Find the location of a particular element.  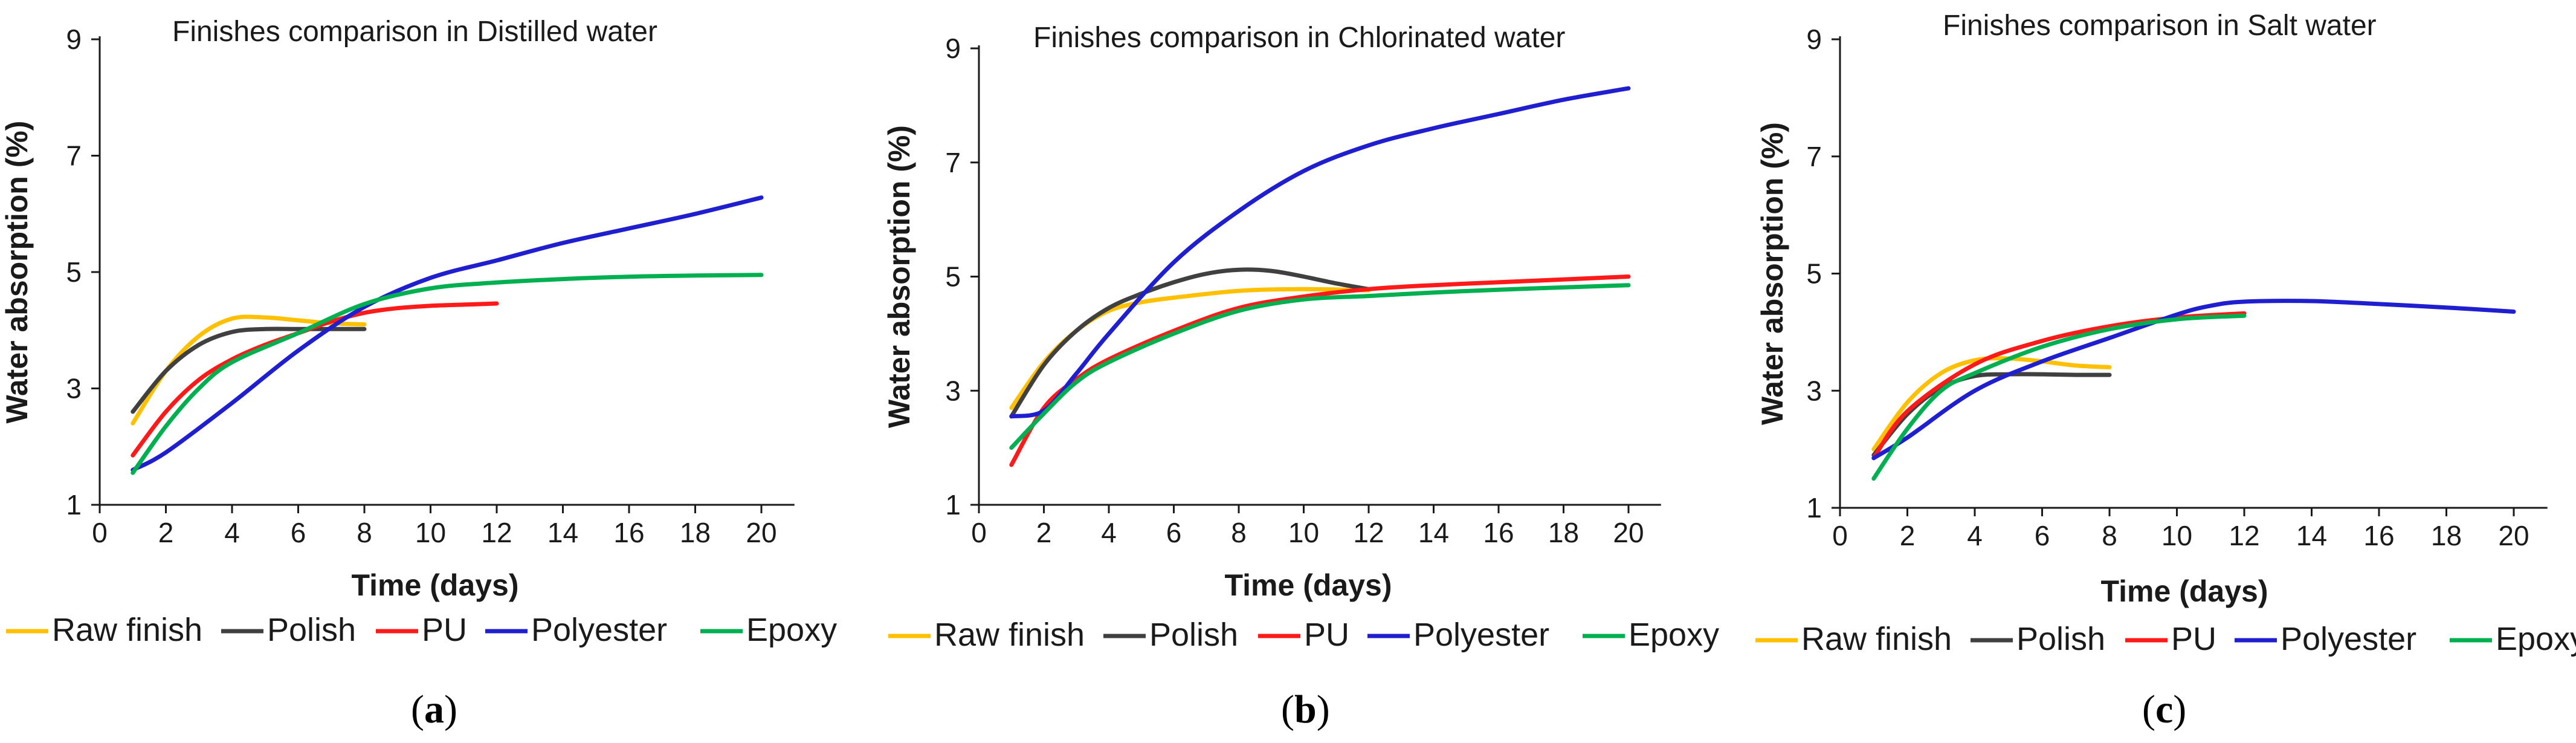

chart-title: Finishes comparison in Chlorinated water is located at coordinates (1299, 38).